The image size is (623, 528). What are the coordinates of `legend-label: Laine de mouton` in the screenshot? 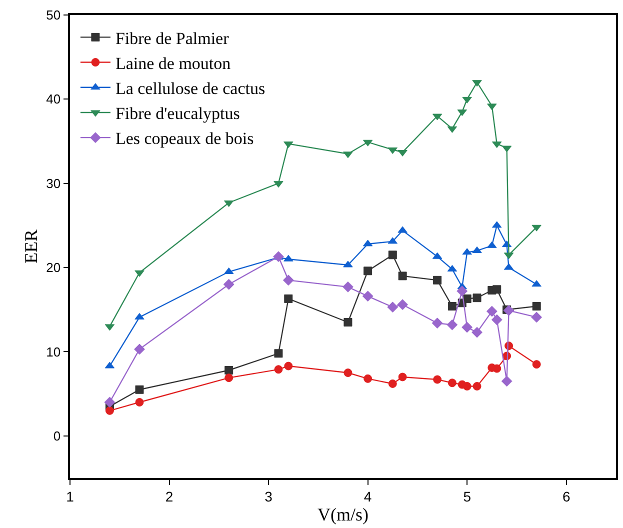 It's located at (173, 63).